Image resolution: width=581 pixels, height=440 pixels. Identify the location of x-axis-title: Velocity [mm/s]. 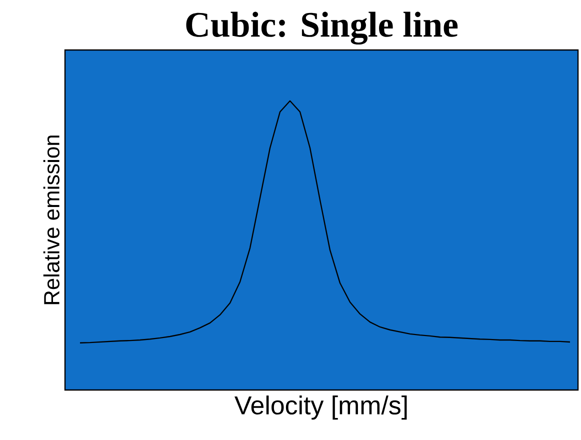
(320, 408).